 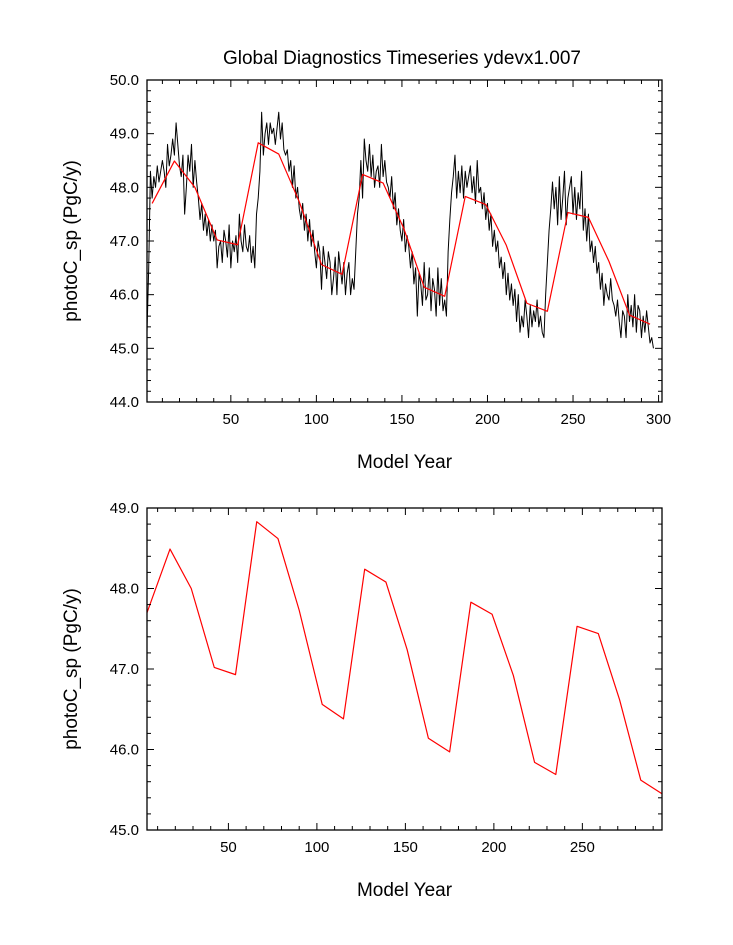 I want to click on top-y-tick-label: 46.0, so click(x=124, y=295).